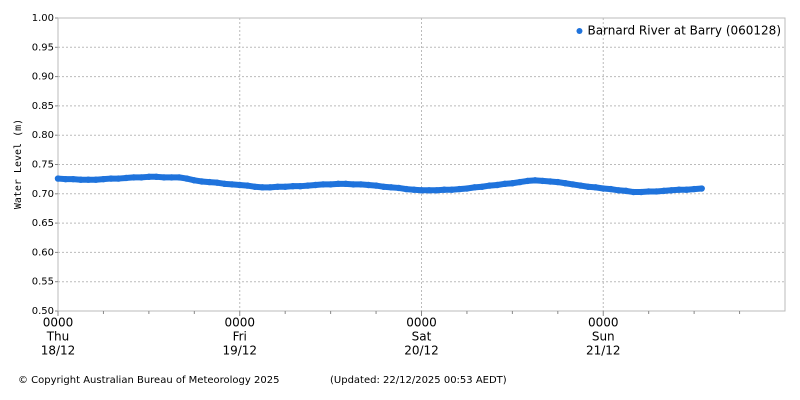  I want to click on y-tick-label: 0.90, so click(43, 77).